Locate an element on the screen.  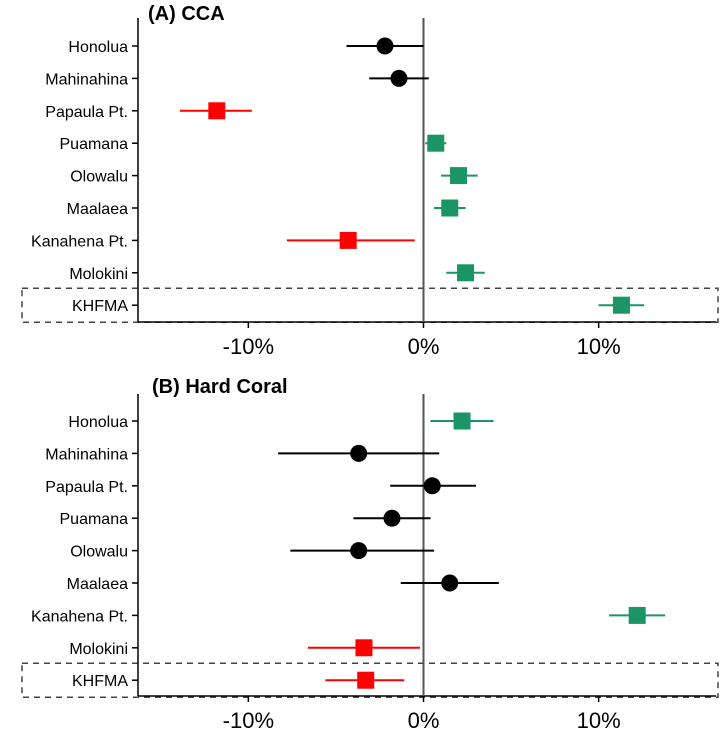
panel-title: (A) CCA is located at coordinates (186, 14).